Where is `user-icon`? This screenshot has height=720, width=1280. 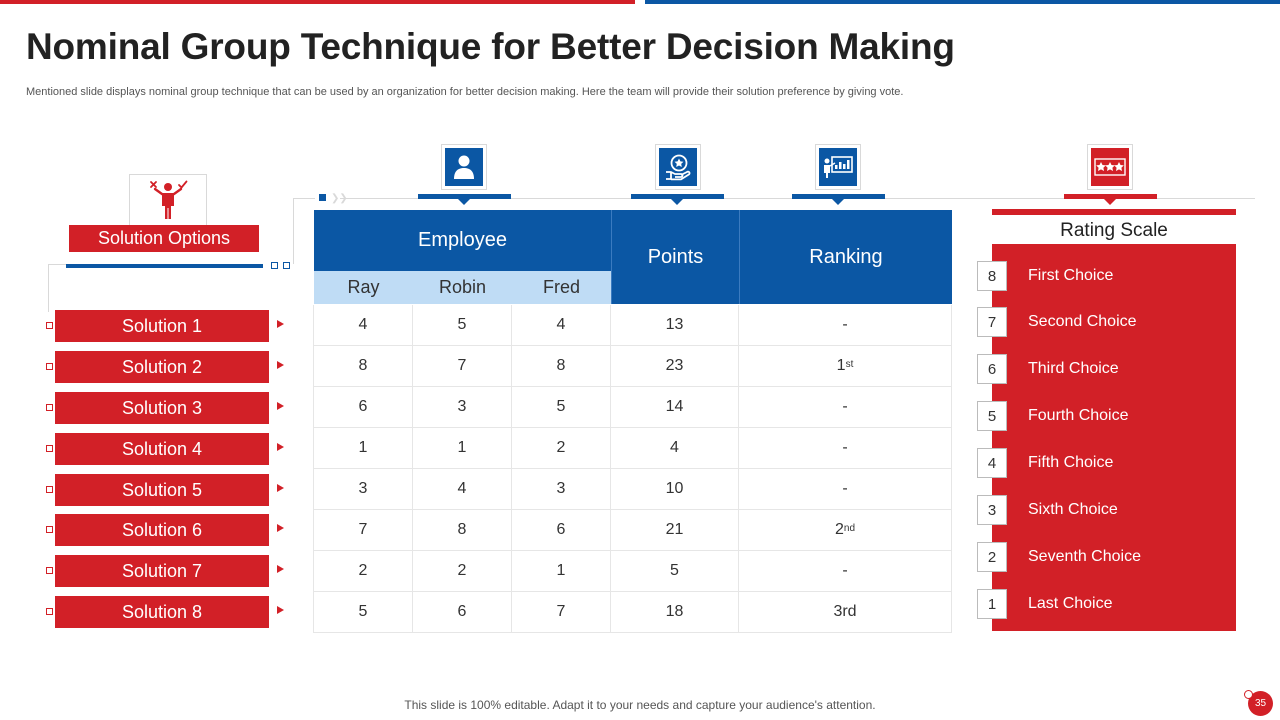
user-icon is located at coordinates (464, 167).